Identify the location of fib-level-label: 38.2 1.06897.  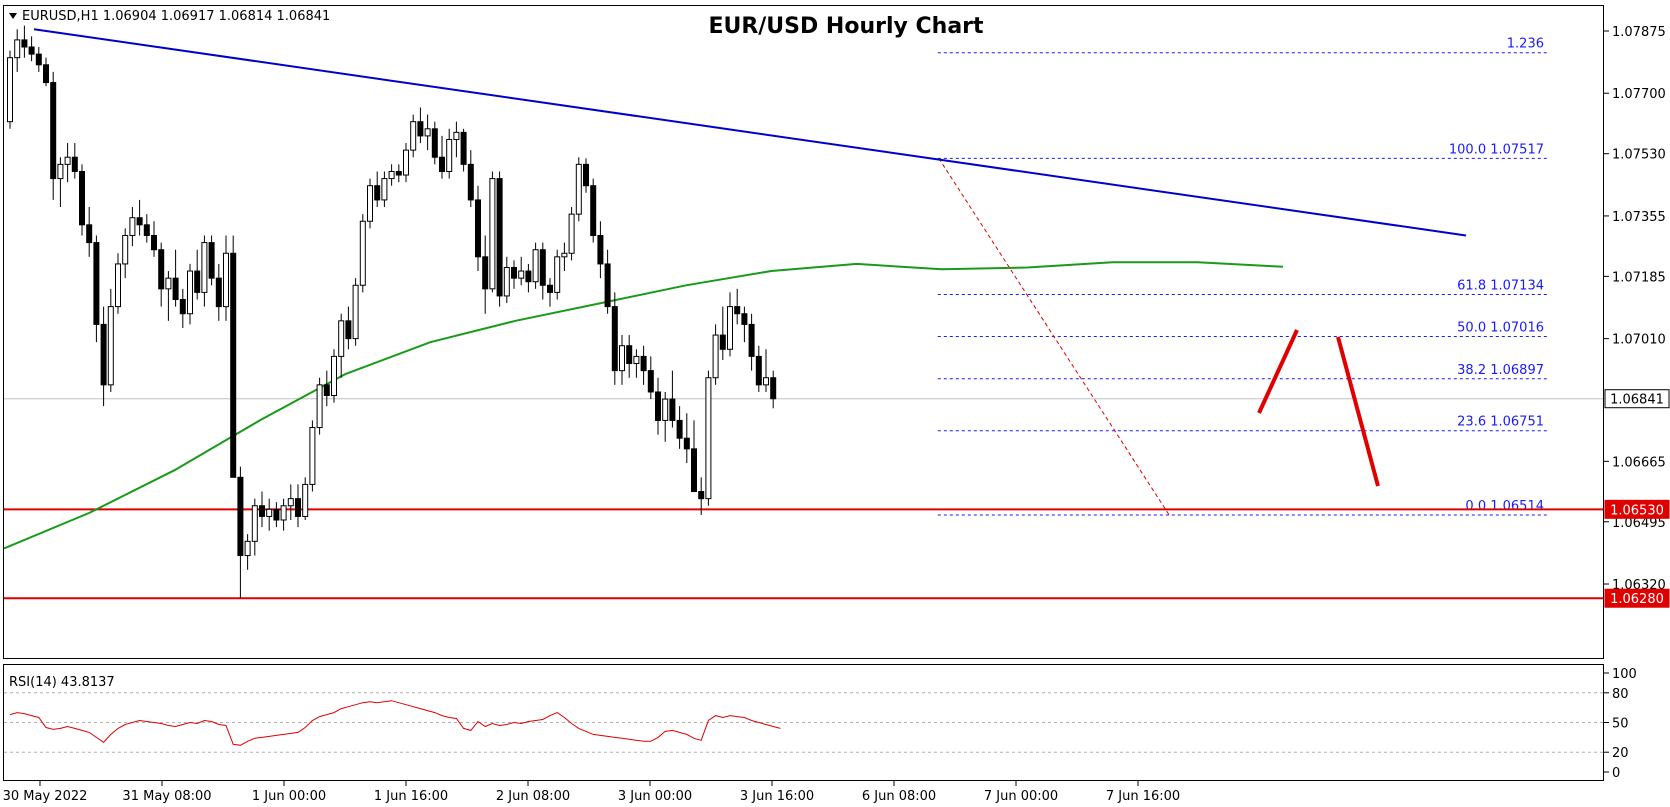
(1500, 370).